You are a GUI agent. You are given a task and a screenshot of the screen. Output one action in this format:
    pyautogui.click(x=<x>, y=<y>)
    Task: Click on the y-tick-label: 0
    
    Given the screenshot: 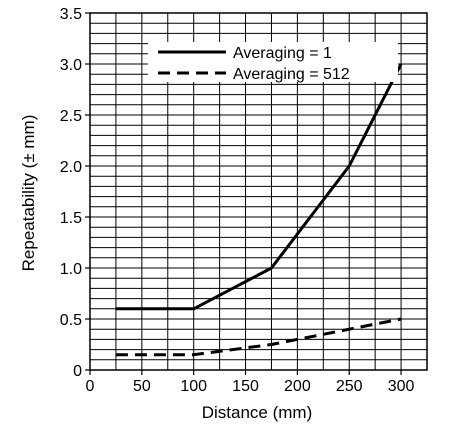 What is the action you would take?
    pyautogui.click(x=77, y=371)
    